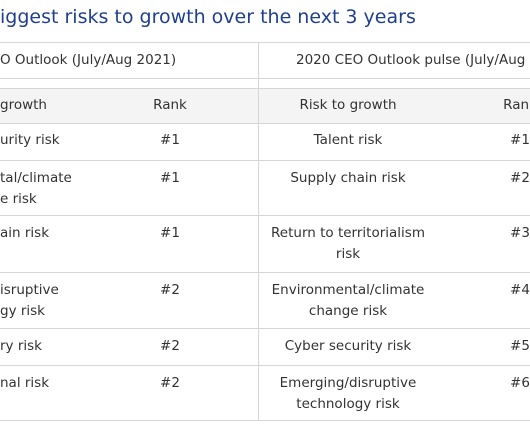 Image resolution: width=530 pixels, height=442 pixels. What do you see at coordinates (265, 106) in the screenshot?
I see `column-header-row` at bounding box center [265, 106].